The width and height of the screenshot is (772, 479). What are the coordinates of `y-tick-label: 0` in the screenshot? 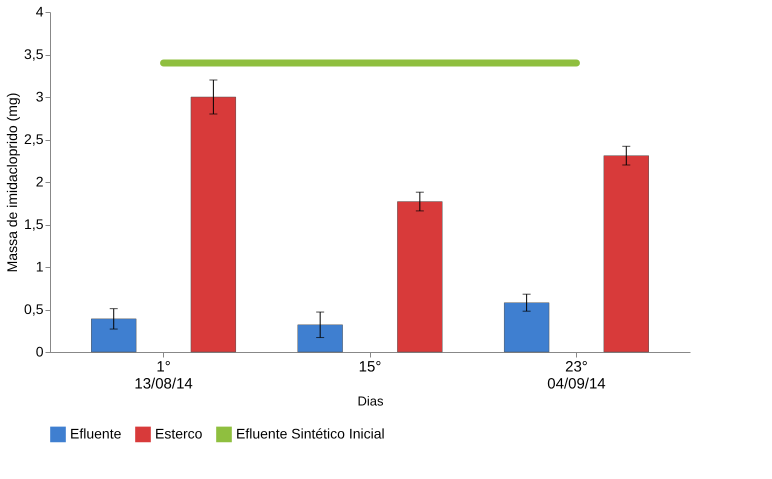 It's located at (40, 352).